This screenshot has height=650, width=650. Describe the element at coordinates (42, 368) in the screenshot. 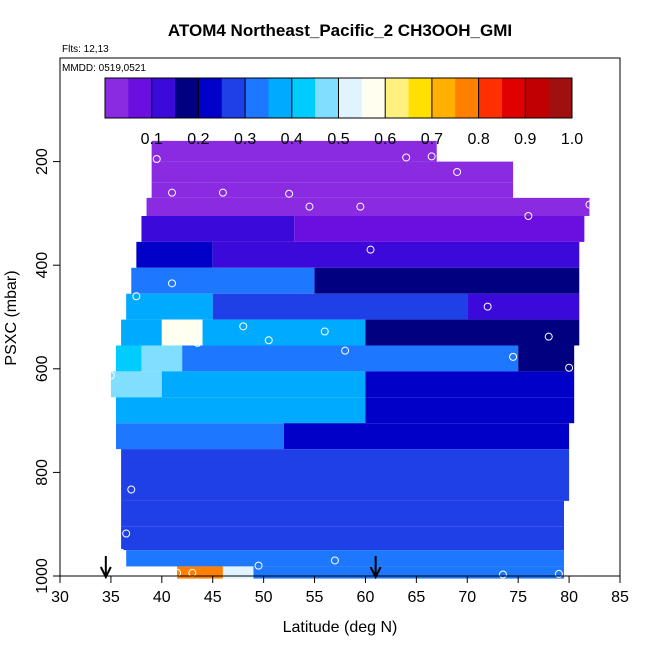

I see `y-tick-label: 600` at that location.